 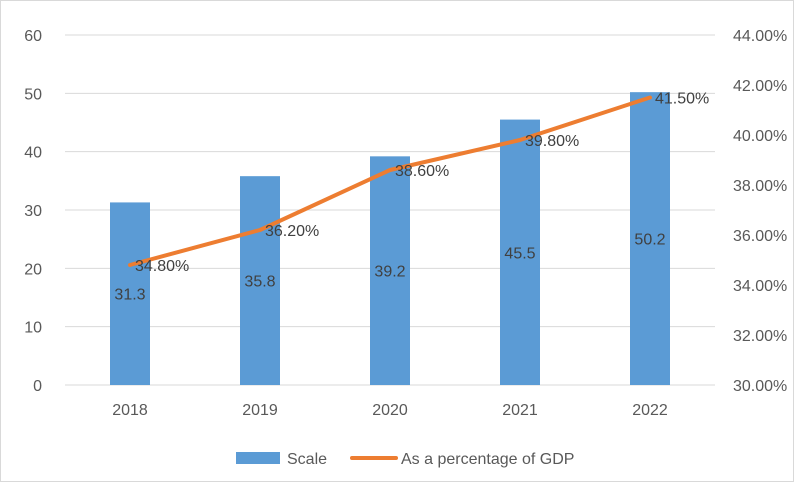 I want to click on legend-swatch-scale, so click(x=258, y=458).